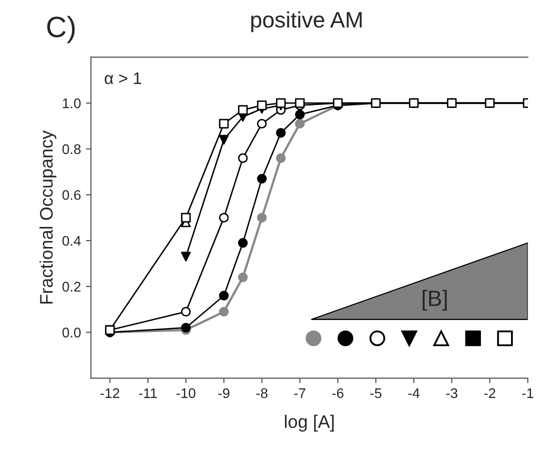  I want to click on x-tick-label: -12, so click(110, 393).